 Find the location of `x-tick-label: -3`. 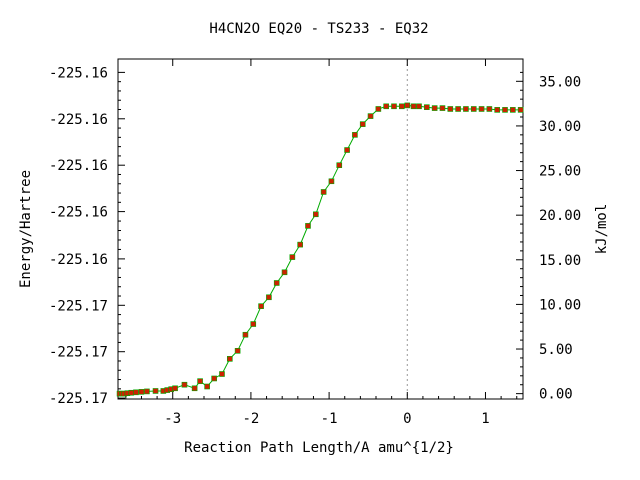

x-tick-label: -3 is located at coordinates (172, 419).